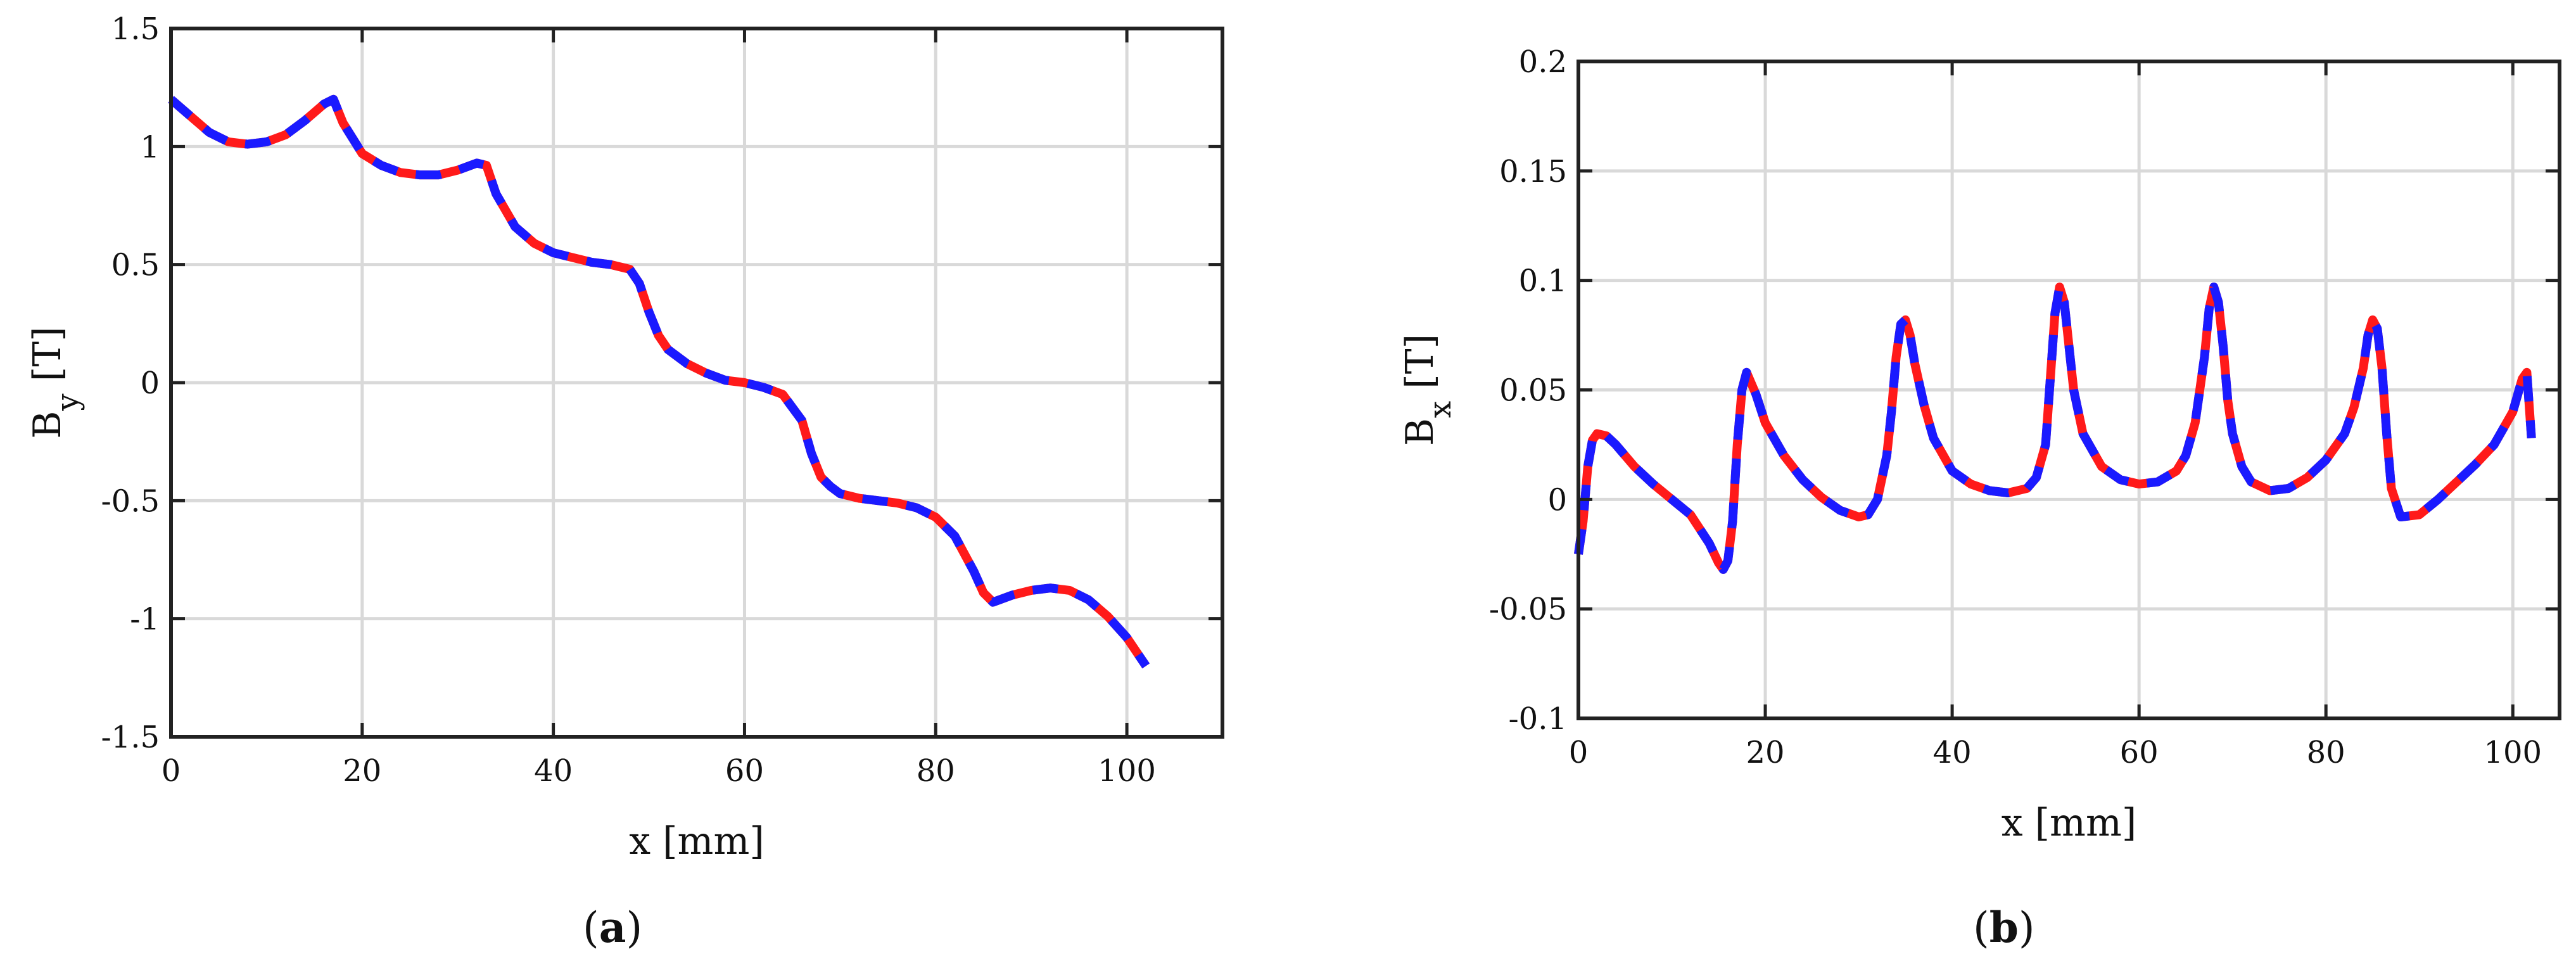 Image resolution: width=2576 pixels, height=968 pixels. Describe the element at coordinates (145, 619) in the screenshot. I see `y-tick-label: -1` at that location.